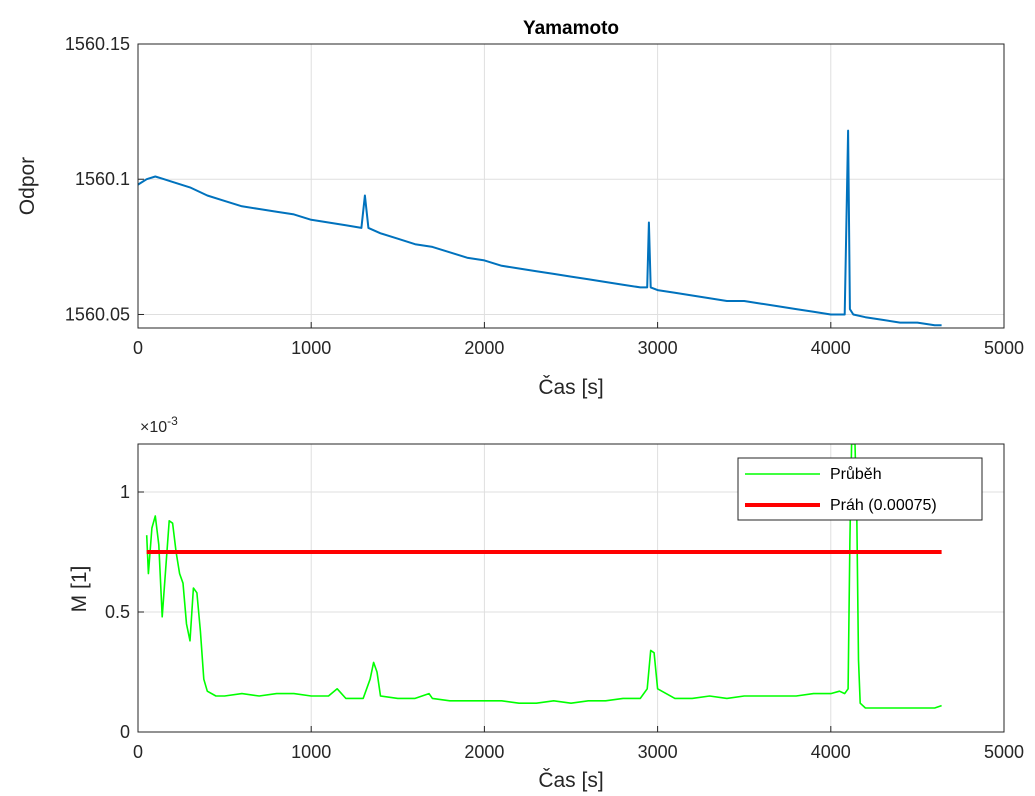  I want to click on y-exponent-label: ×10⁻³, so click(159, 425).